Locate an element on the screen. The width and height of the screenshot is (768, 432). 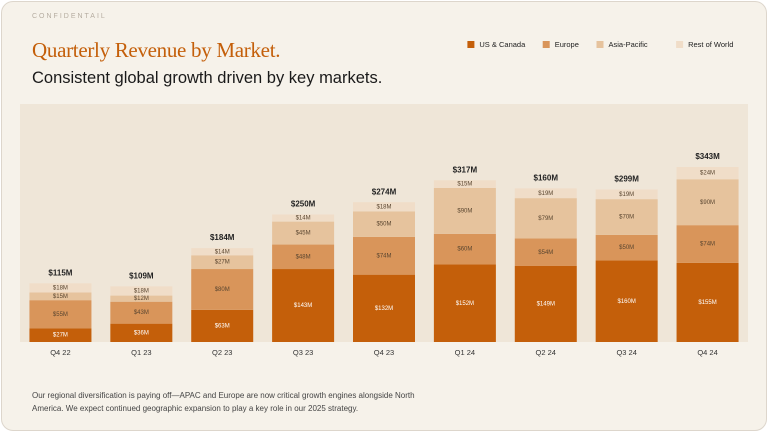
segment-label: $43M is located at coordinates (141, 313).